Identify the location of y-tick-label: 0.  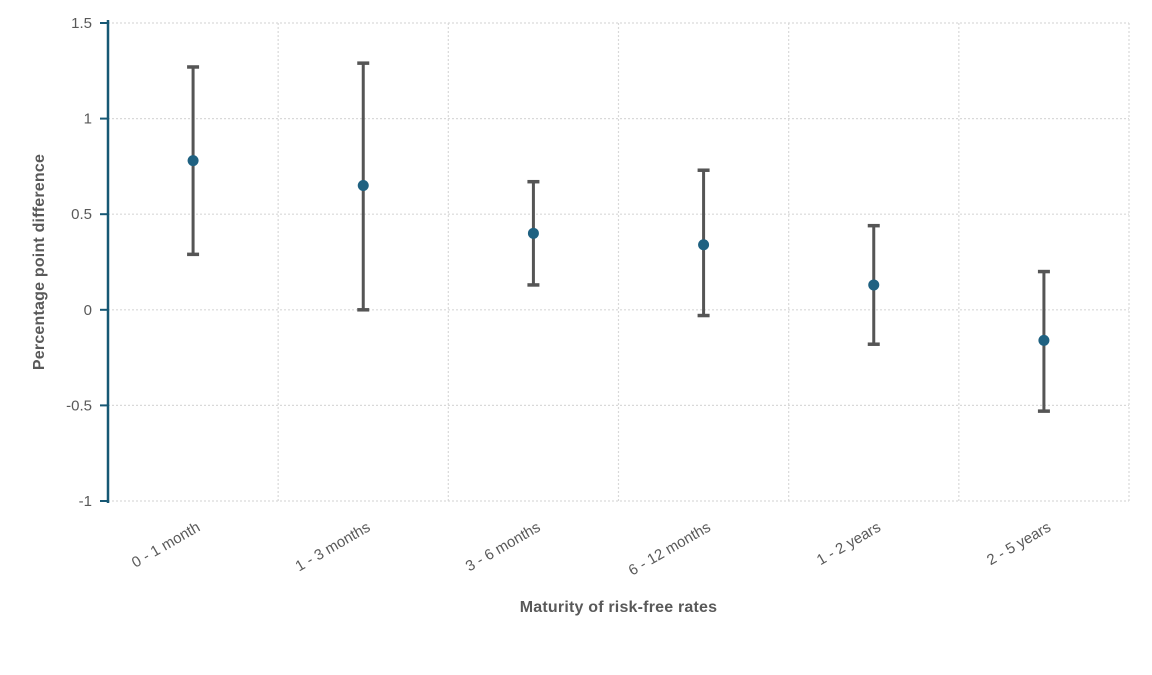
(88, 310).